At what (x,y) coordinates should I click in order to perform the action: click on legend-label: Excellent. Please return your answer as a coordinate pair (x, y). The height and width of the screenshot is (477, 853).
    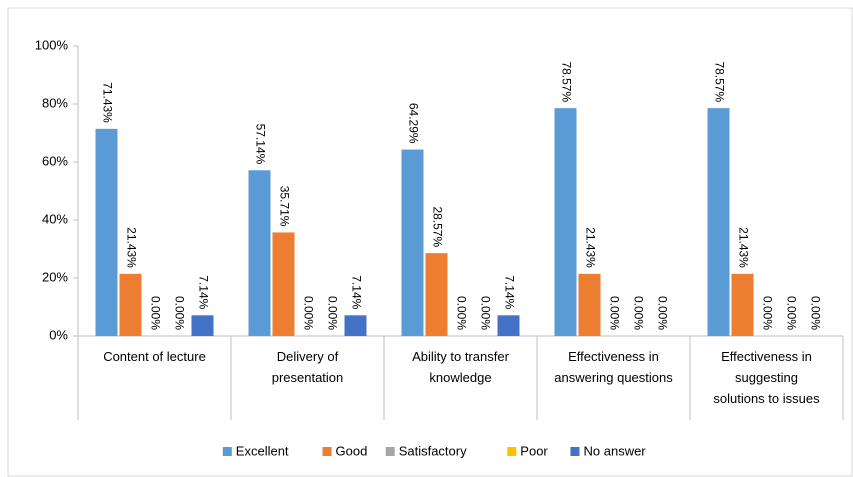
    Looking at the image, I should click on (262, 450).